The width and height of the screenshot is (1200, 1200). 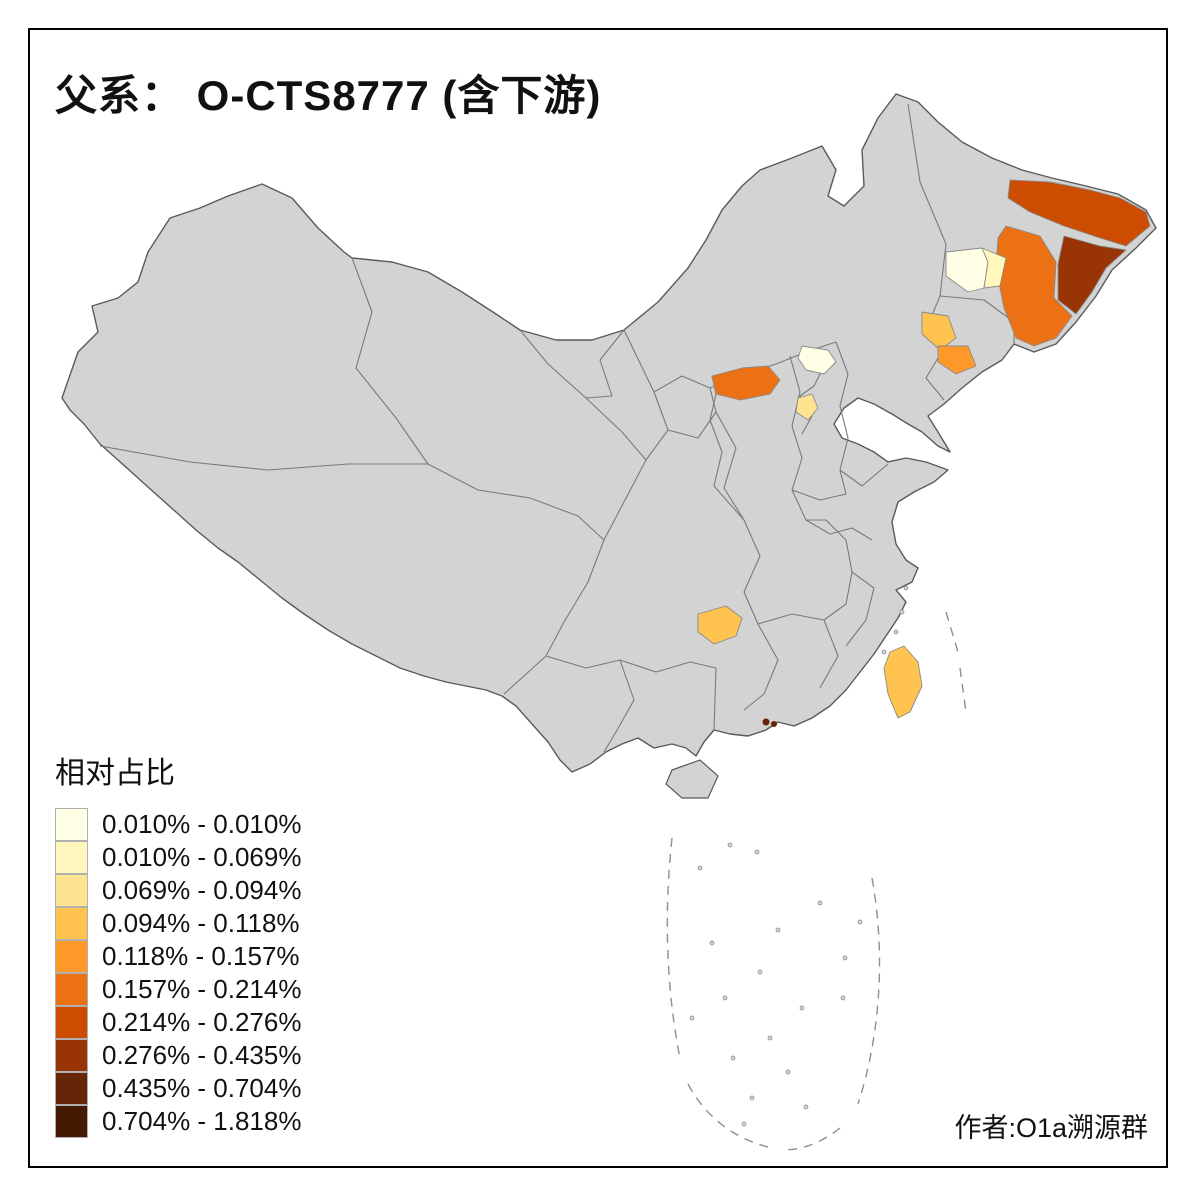 I want to click on legend-item: 0.704% - 1.818%, so click(x=178, y=1121).